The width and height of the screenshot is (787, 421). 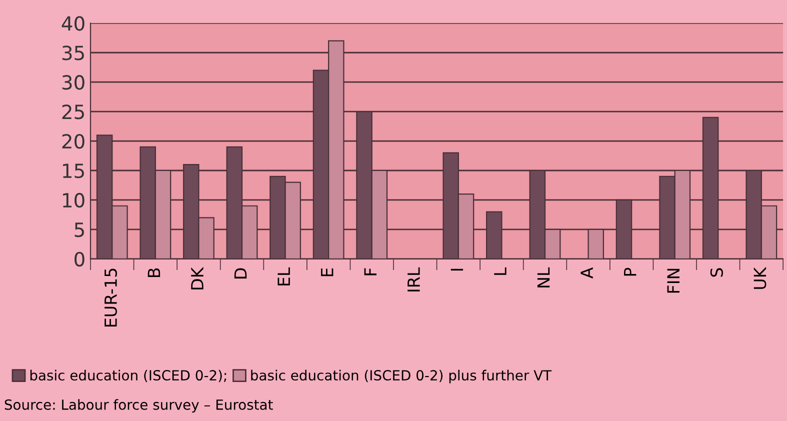 I want to click on x-tick-label: D, so click(x=240, y=273).